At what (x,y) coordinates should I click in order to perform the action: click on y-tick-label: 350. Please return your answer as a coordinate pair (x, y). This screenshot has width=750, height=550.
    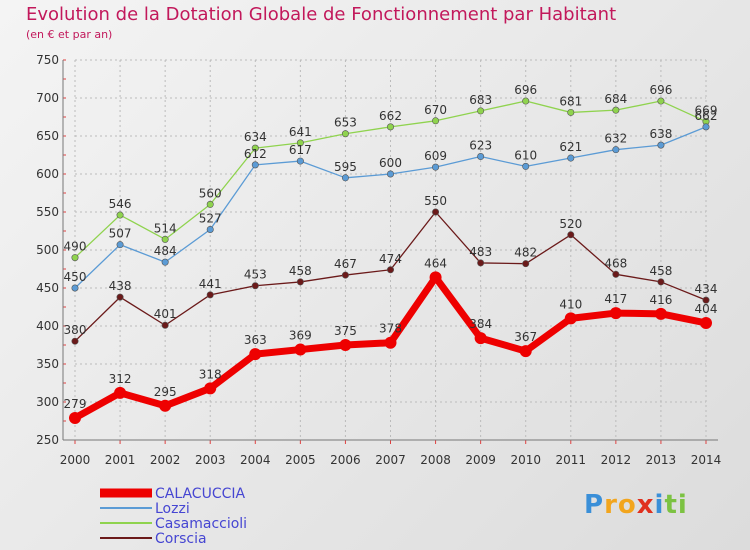
    Looking at the image, I should click on (47, 364).